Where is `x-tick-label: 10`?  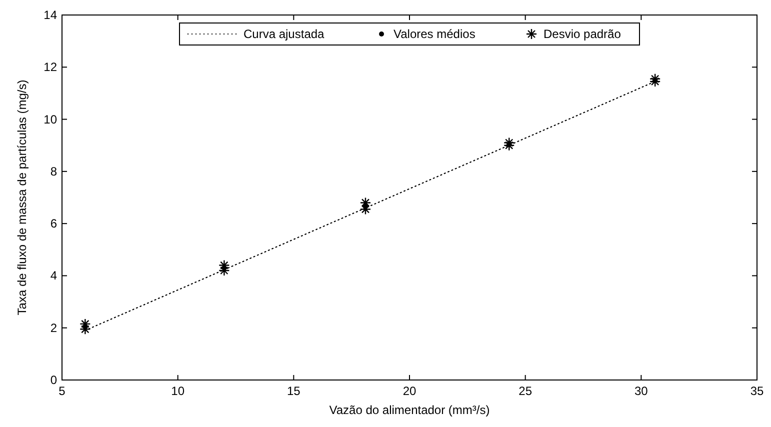 x-tick-label: 10 is located at coordinates (178, 391).